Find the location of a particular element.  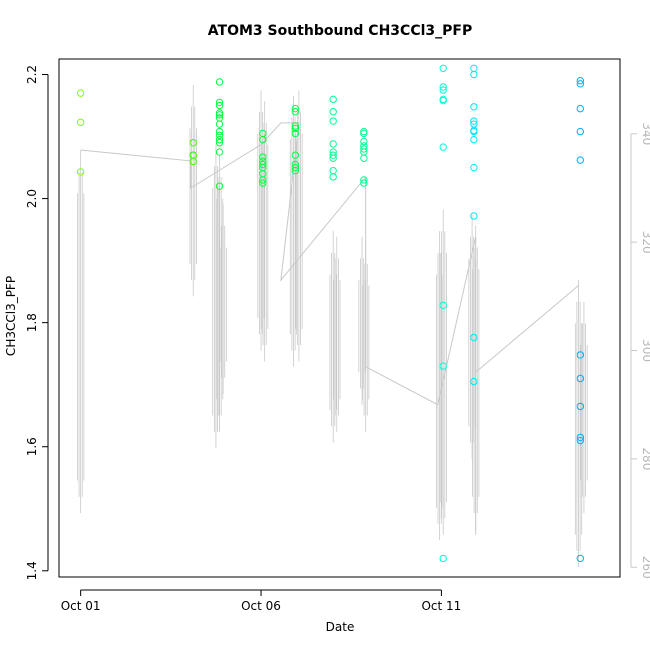

x-axis: Oct 01 Oct 06 Oct 11 is located at coordinates (261, 601).